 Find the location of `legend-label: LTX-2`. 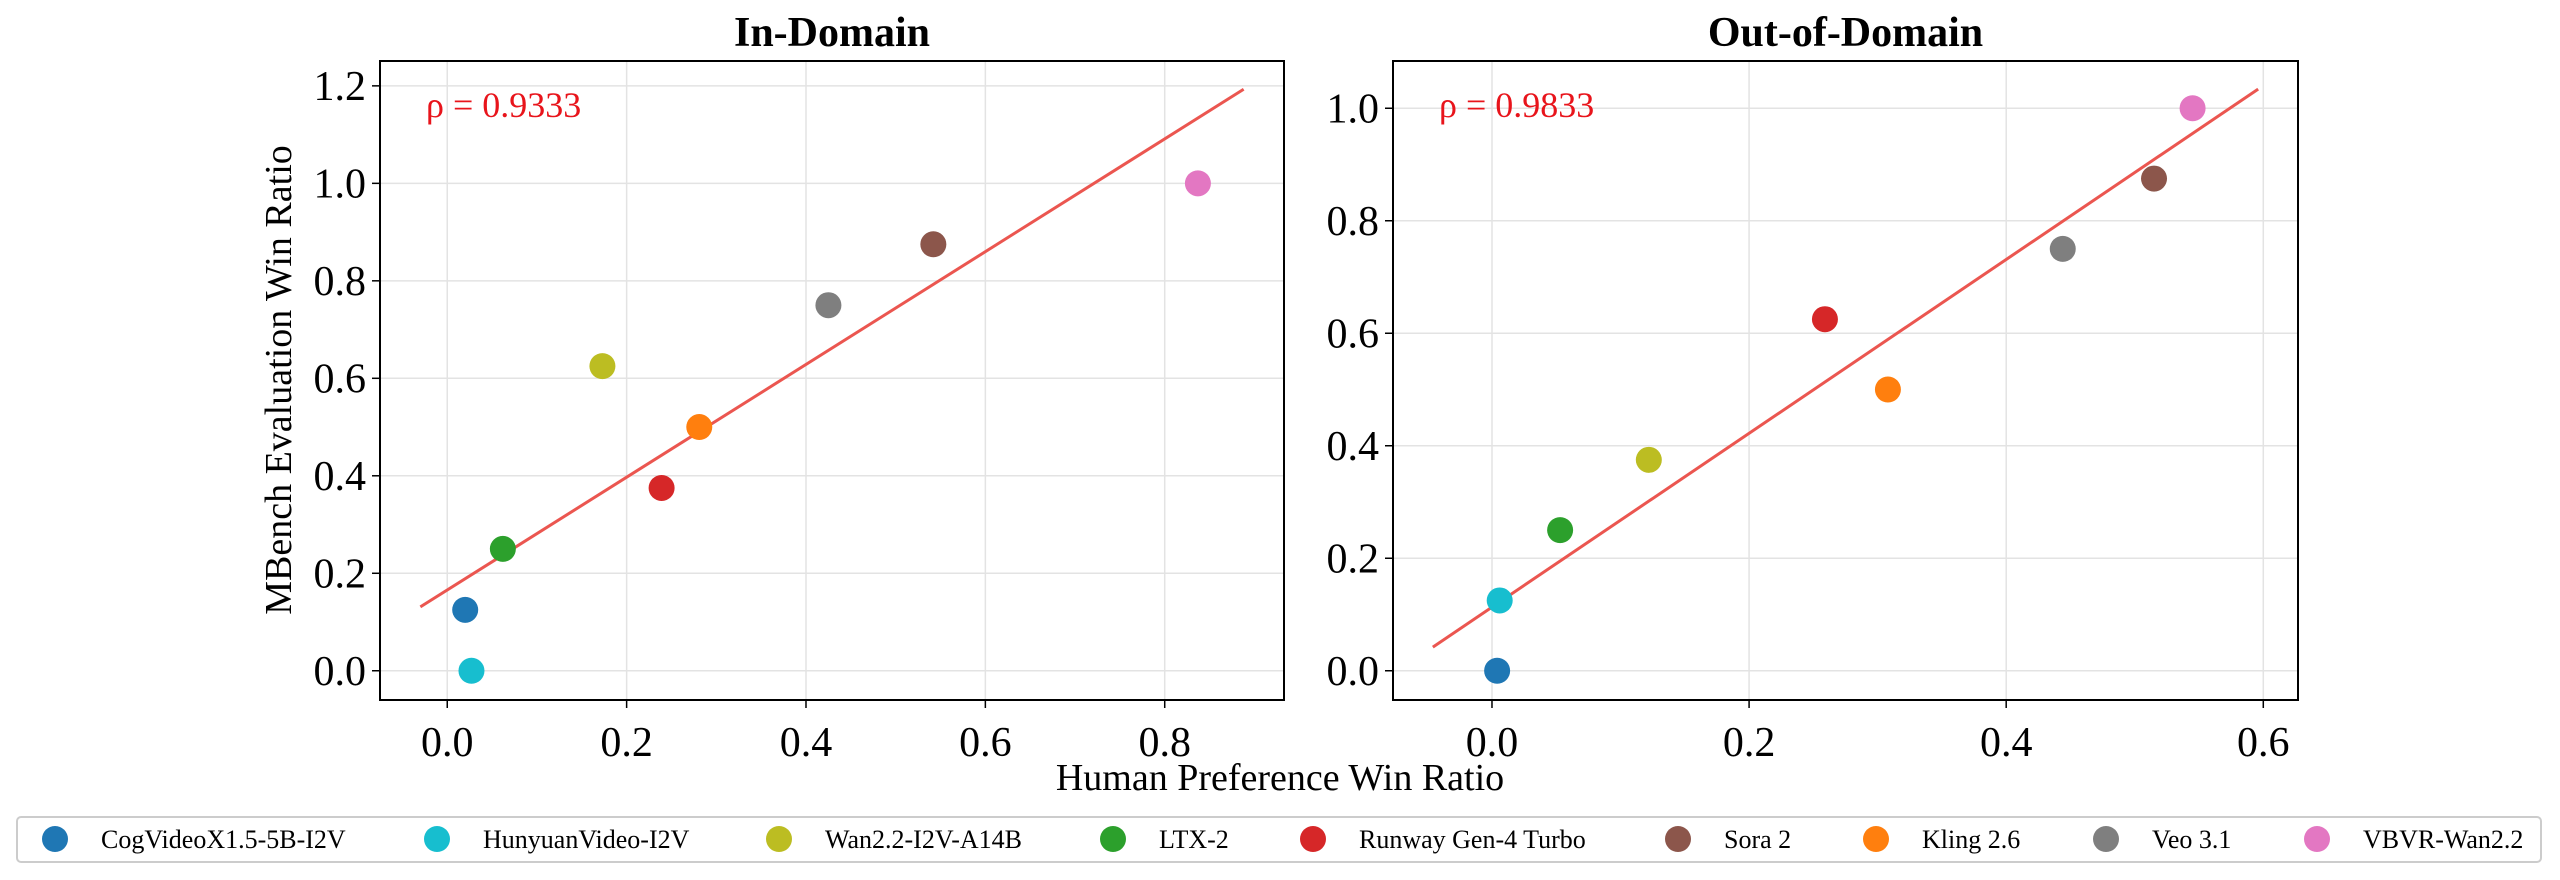

legend-label: LTX-2 is located at coordinates (1194, 839).